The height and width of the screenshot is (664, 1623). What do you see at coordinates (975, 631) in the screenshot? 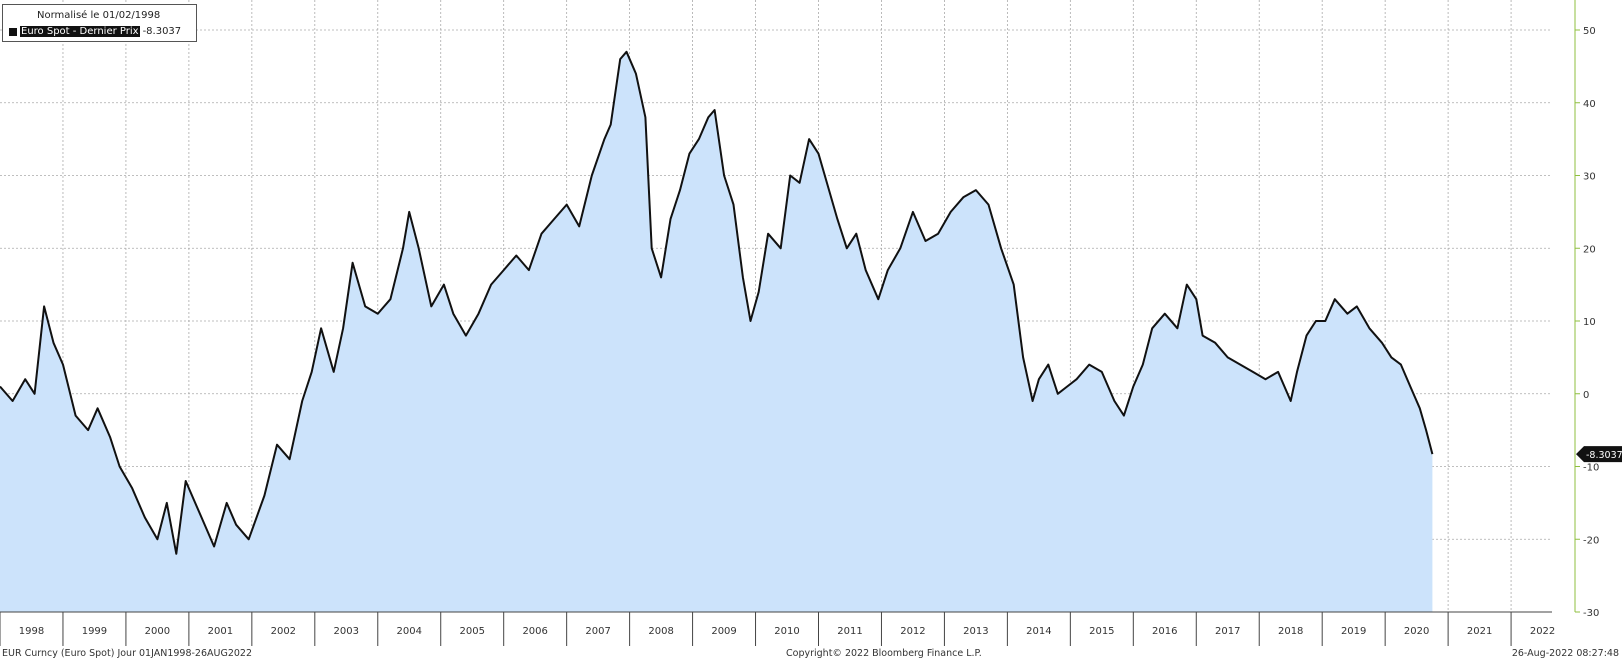
I see `x-tick-label: 2013` at bounding box center [975, 631].